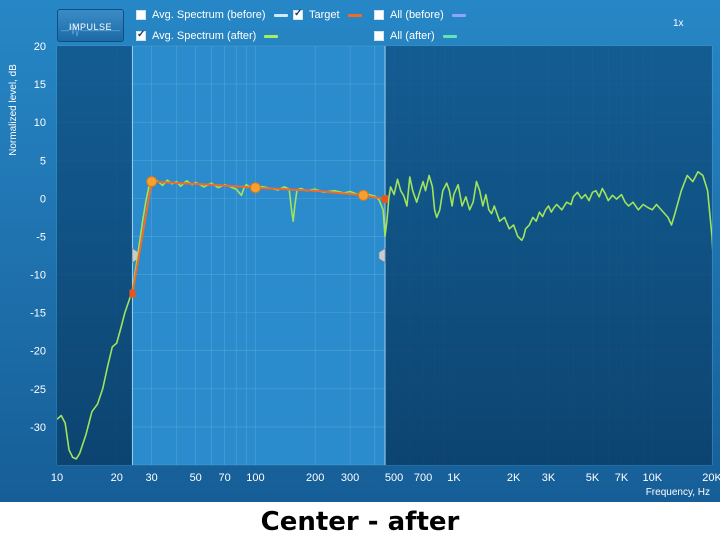 This screenshot has width=720, height=541. Describe the element at coordinates (40, 123) in the screenshot. I see `y-tick-label: 10` at that location.